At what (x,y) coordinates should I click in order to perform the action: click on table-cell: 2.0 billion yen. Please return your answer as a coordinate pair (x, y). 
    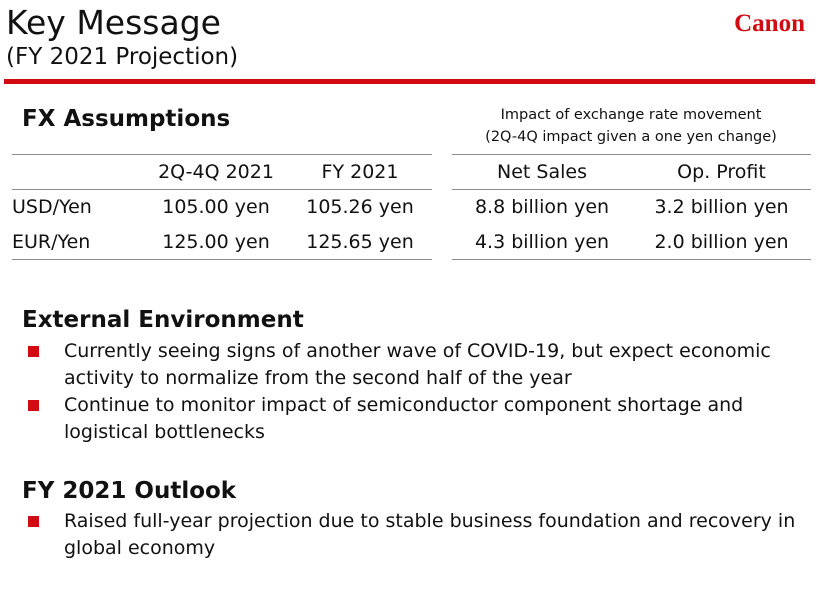
    Looking at the image, I should click on (721, 242).